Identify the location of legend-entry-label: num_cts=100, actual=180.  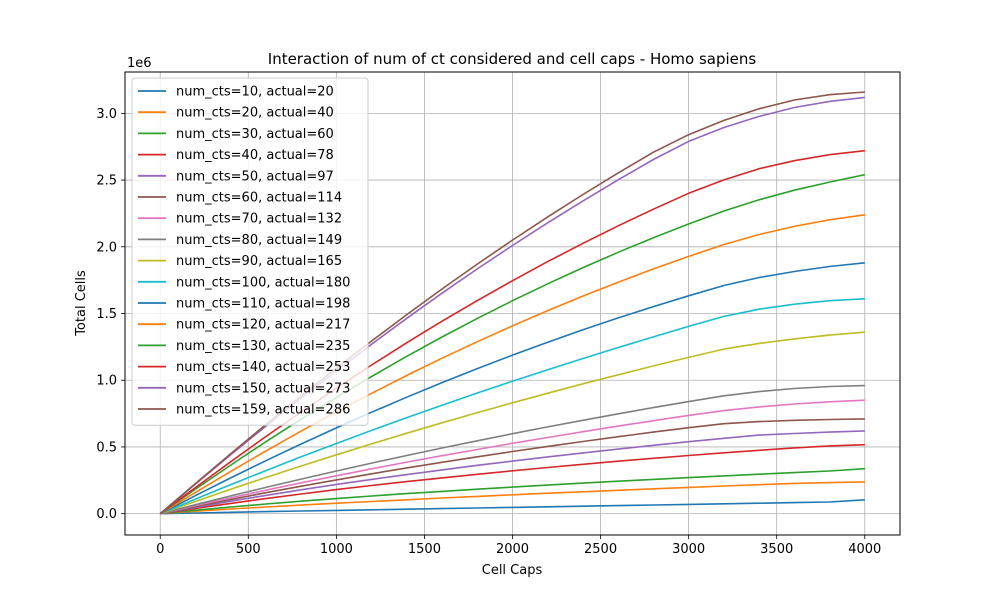
(263, 282).